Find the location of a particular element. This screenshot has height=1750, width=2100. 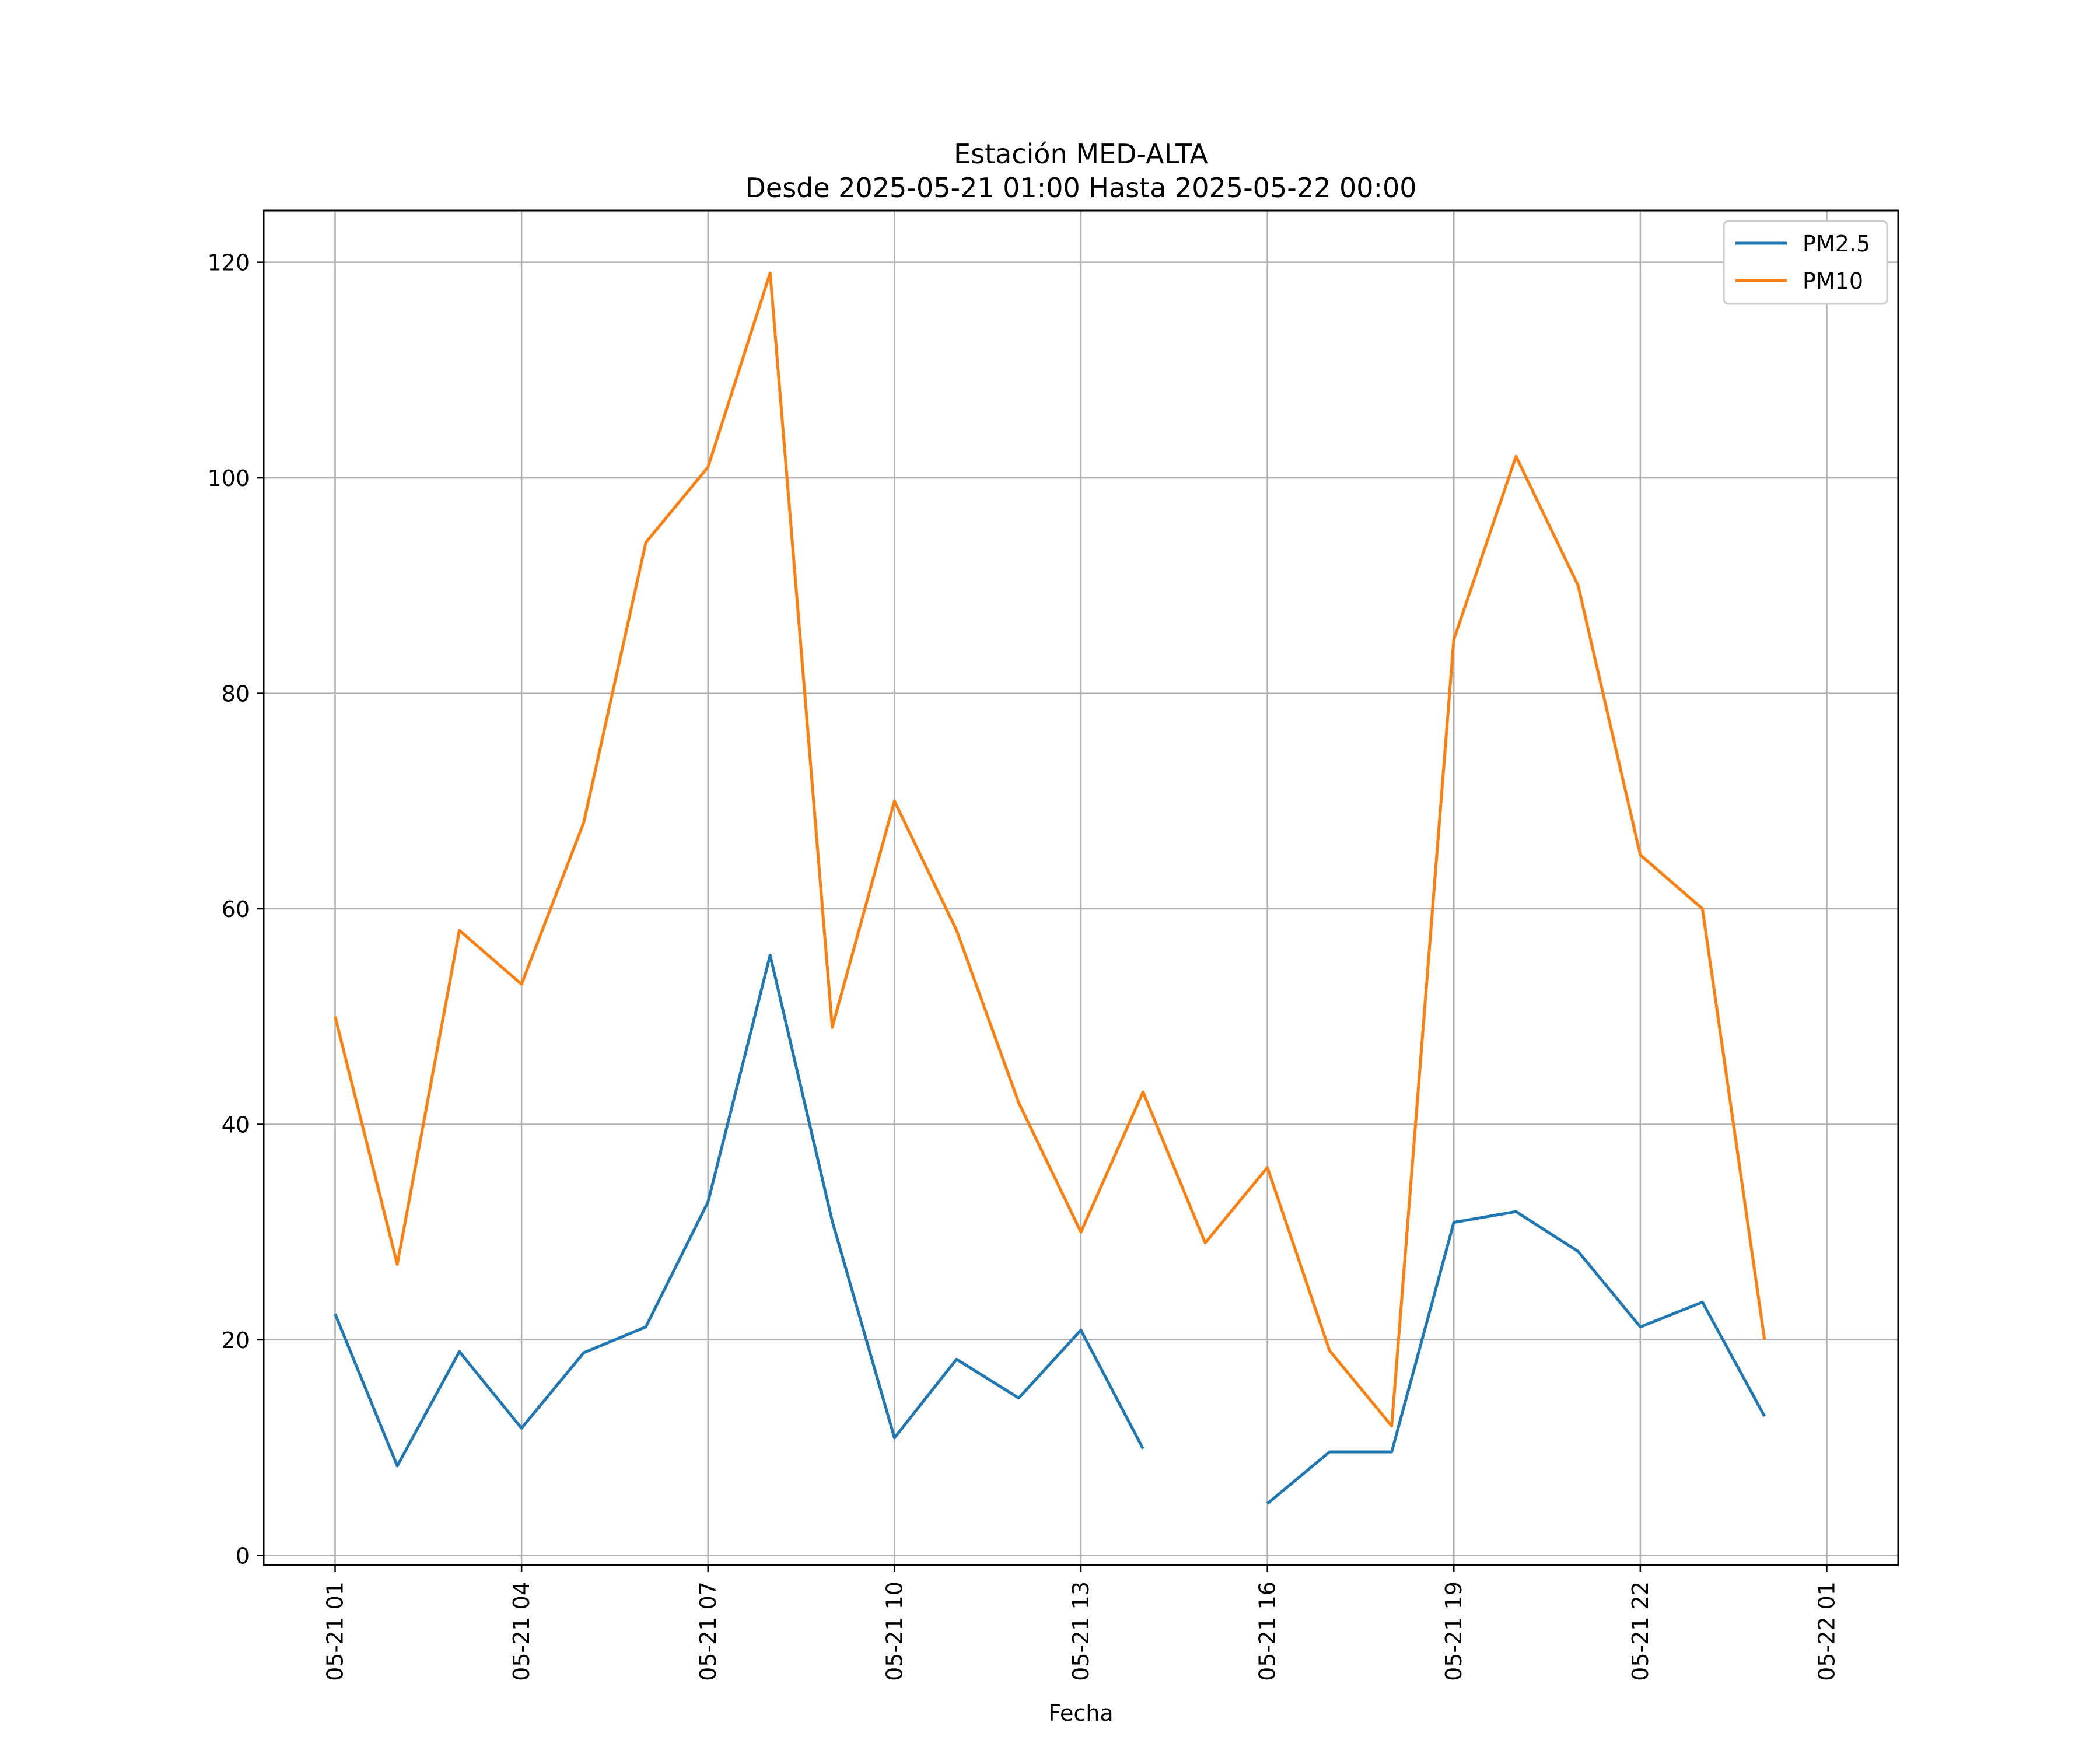

x-tick-label: 05-21 13 is located at coordinates (1081, 1631).